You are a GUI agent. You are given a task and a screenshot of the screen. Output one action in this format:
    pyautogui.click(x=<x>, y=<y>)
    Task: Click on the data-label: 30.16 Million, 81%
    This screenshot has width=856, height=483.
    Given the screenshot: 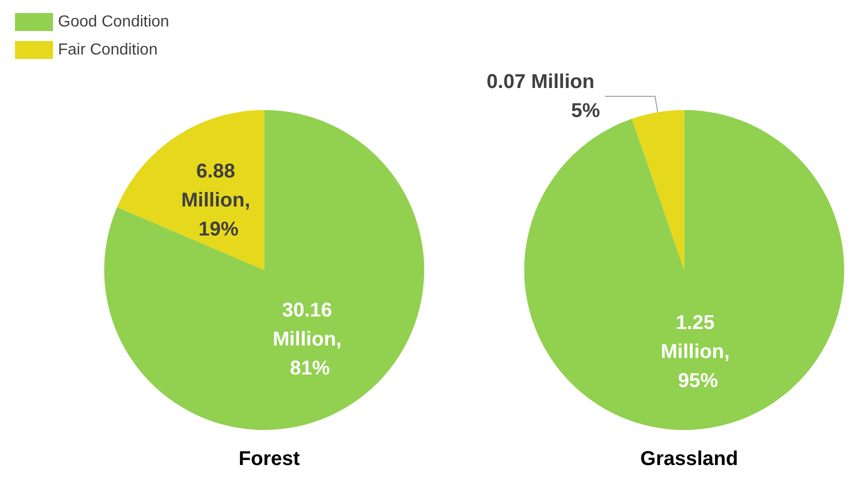 What is the action you would take?
    pyautogui.click(x=310, y=339)
    